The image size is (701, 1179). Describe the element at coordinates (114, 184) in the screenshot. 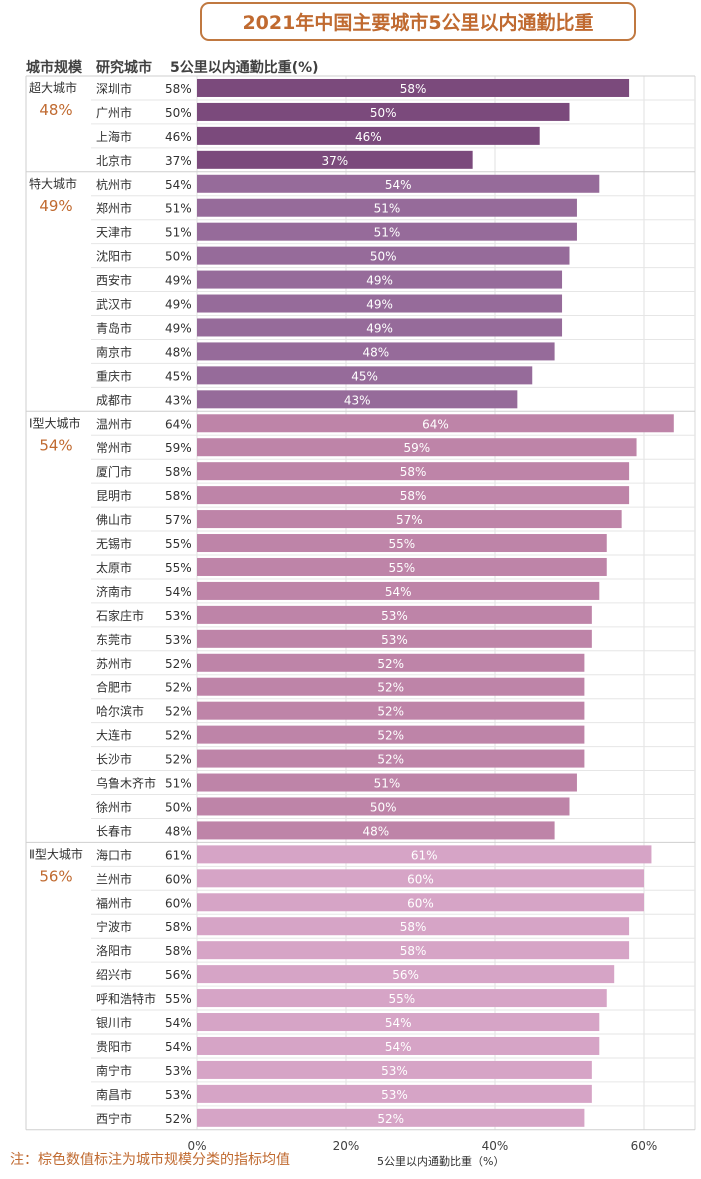

I see `city-label: 杭州市` at that location.